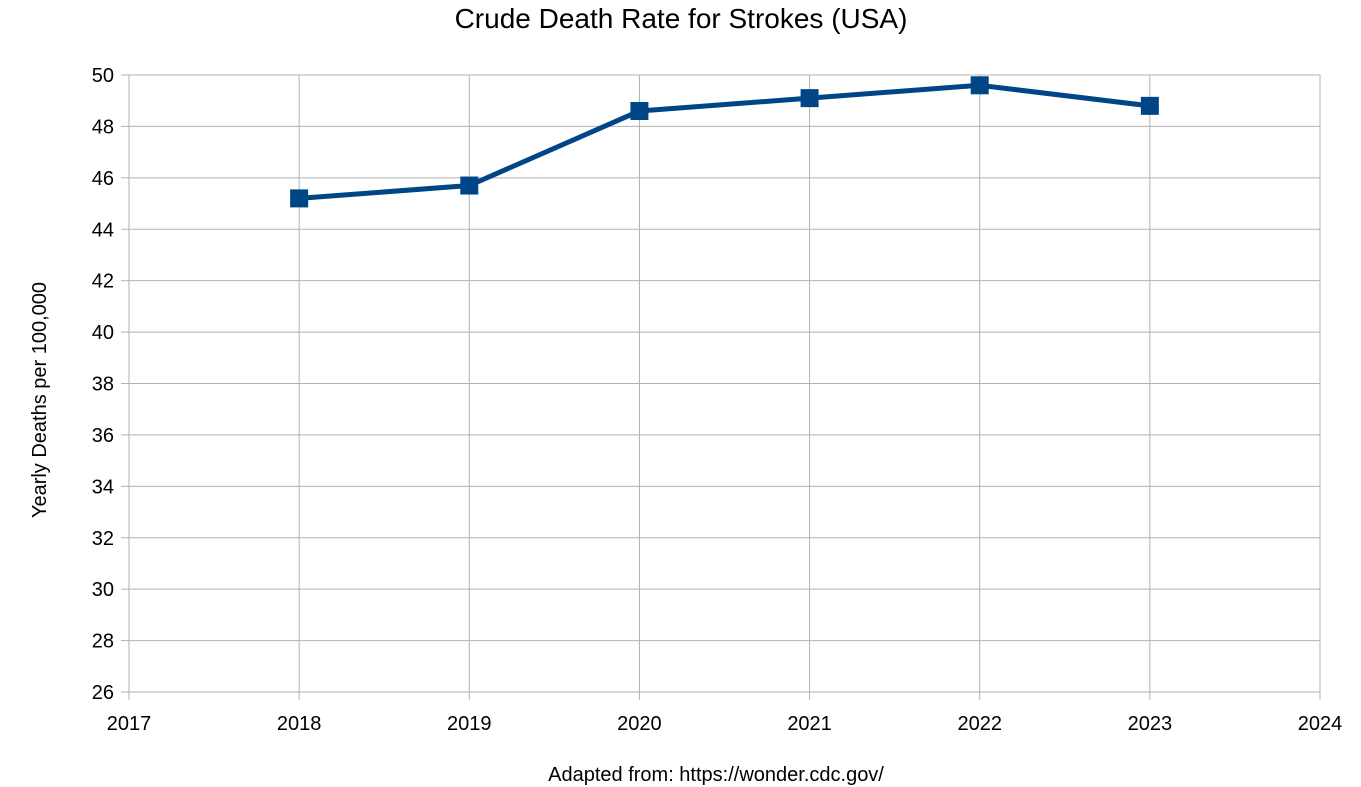 The image size is (1361, 787). Describe the element at coordinates (103, 642) in the screenshot. I see `y-tick-label: 28` at that location.